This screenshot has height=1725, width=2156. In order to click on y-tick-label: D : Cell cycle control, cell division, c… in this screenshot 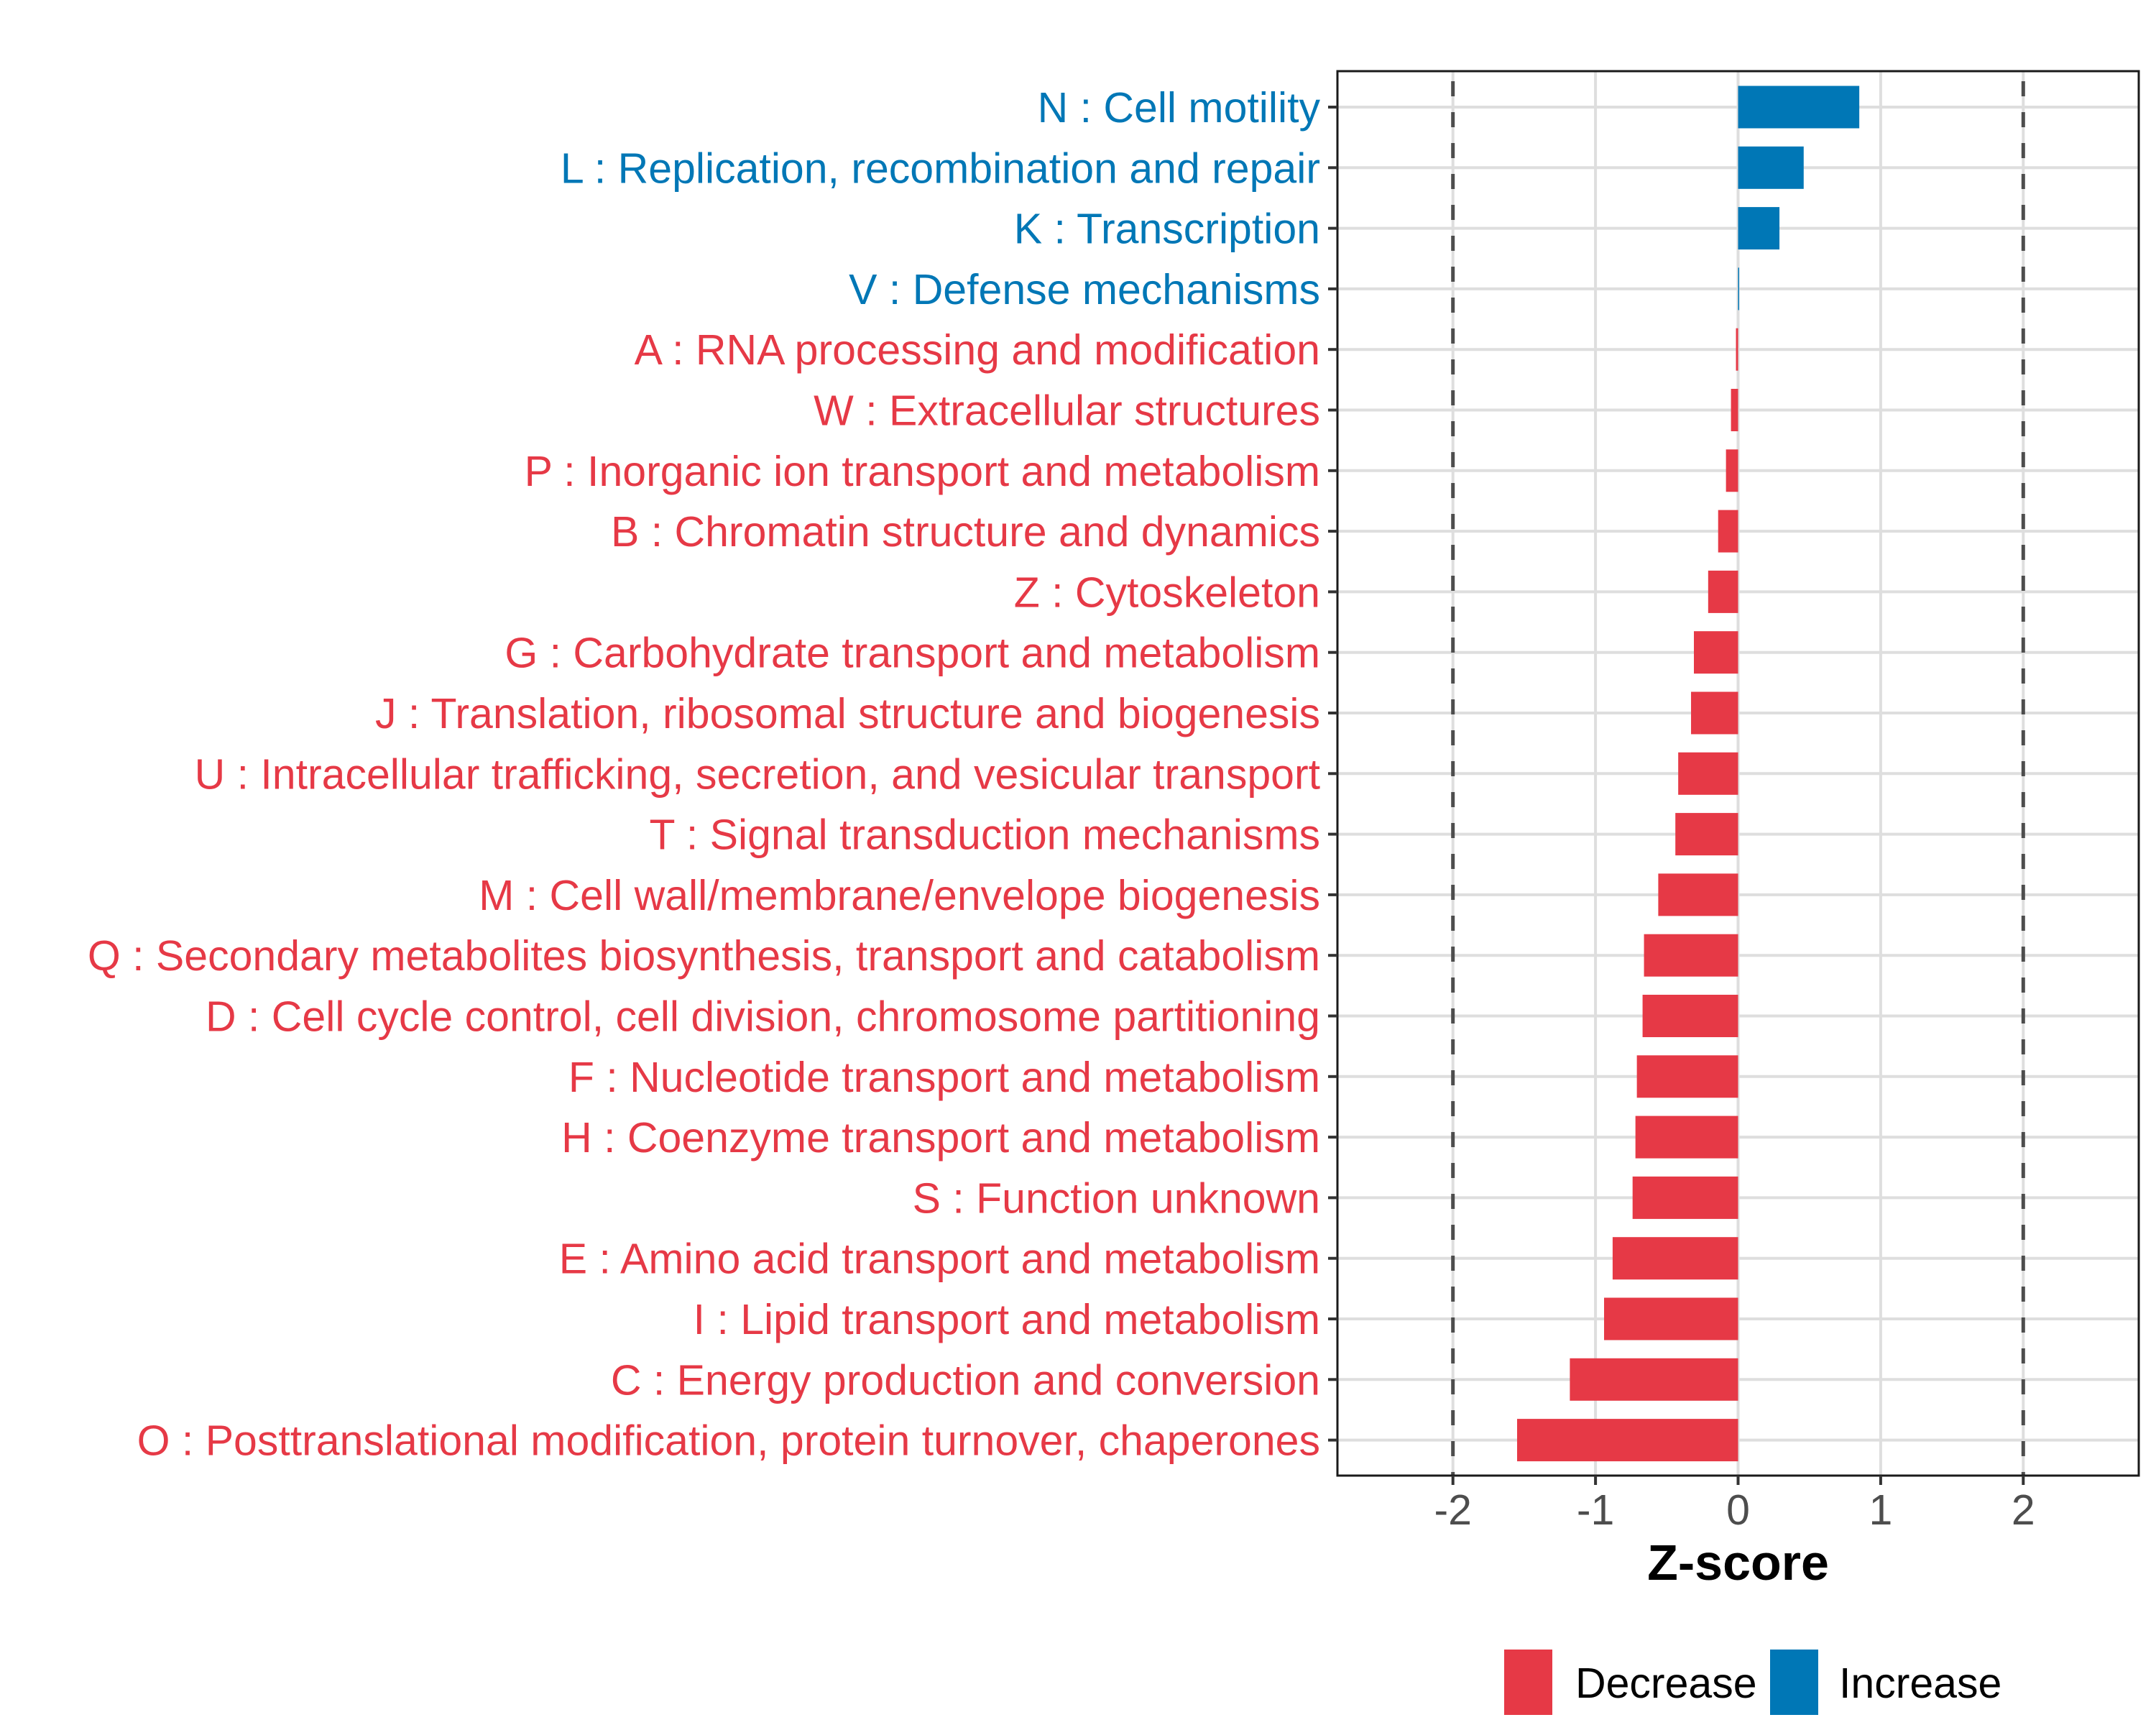, I will do `click(763, 1017)`.